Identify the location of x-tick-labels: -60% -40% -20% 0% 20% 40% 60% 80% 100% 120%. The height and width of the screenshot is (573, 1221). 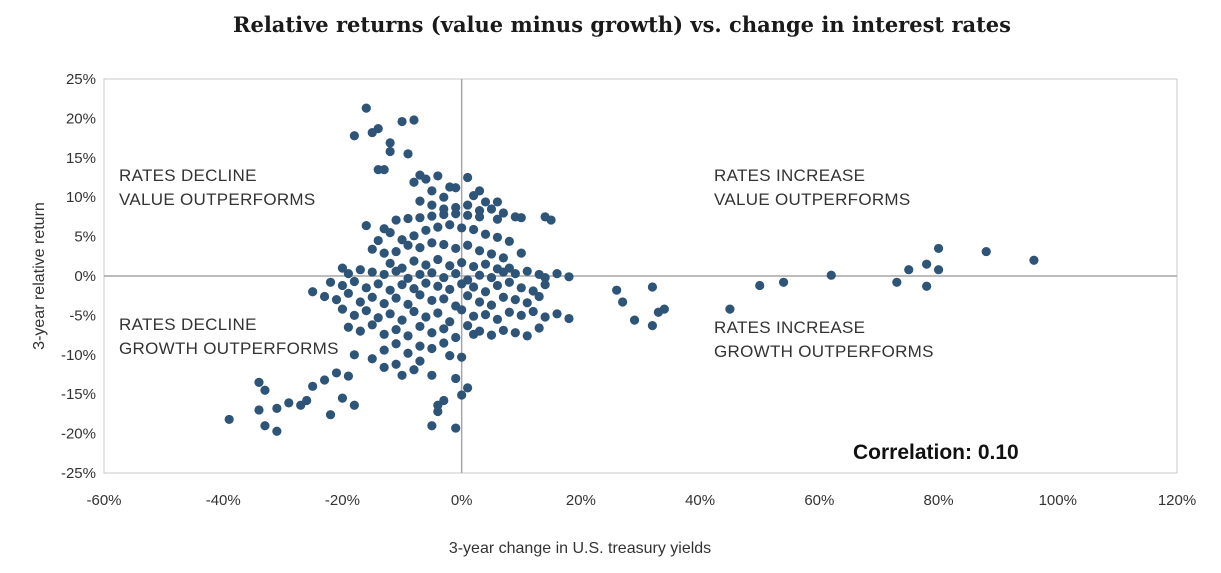
(641, 500).